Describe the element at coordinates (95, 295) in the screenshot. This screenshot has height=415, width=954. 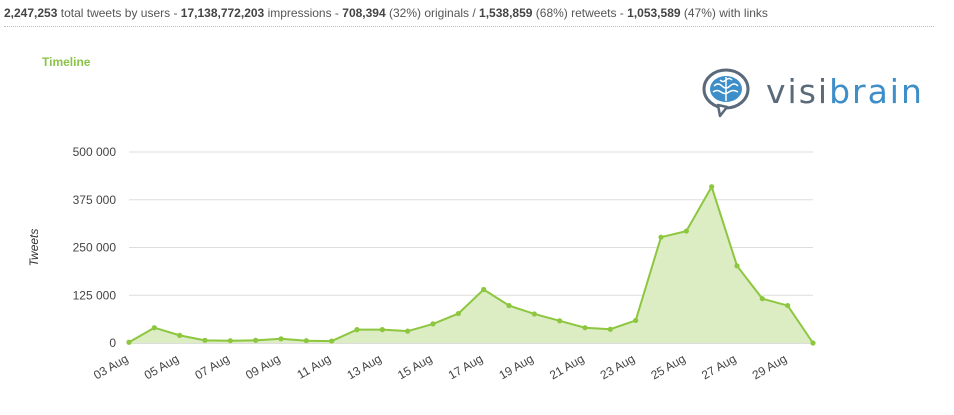
I see `y-tick-label: 125 000` at that location.